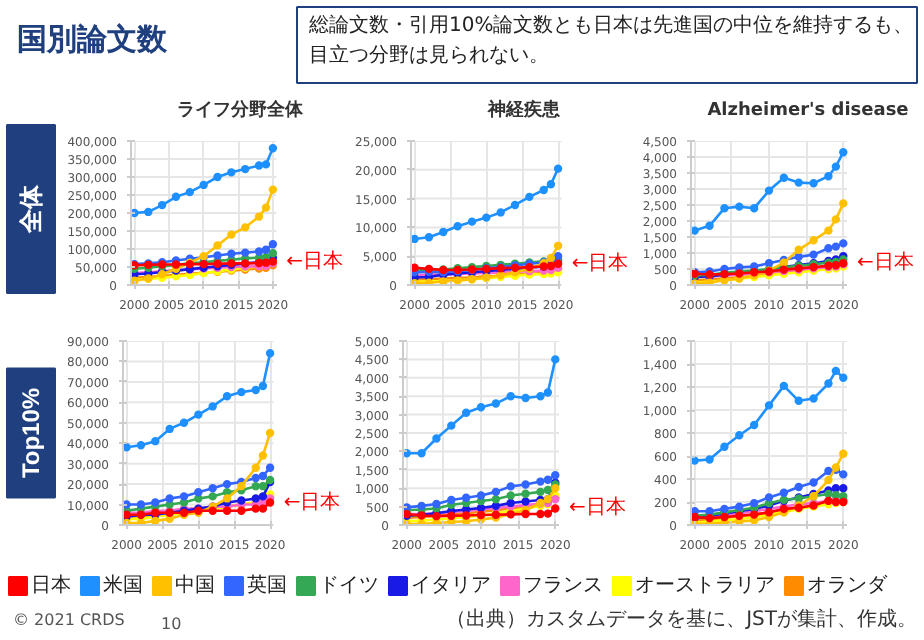 This screenshot has width=924, height=640. Describe the element at coordinates (610, 40) in the screenshot. I see `text: 総論文数・引用10%論文数とも日本は先進国の中位を維持するも、目立つ分野は見られない。` at that location.